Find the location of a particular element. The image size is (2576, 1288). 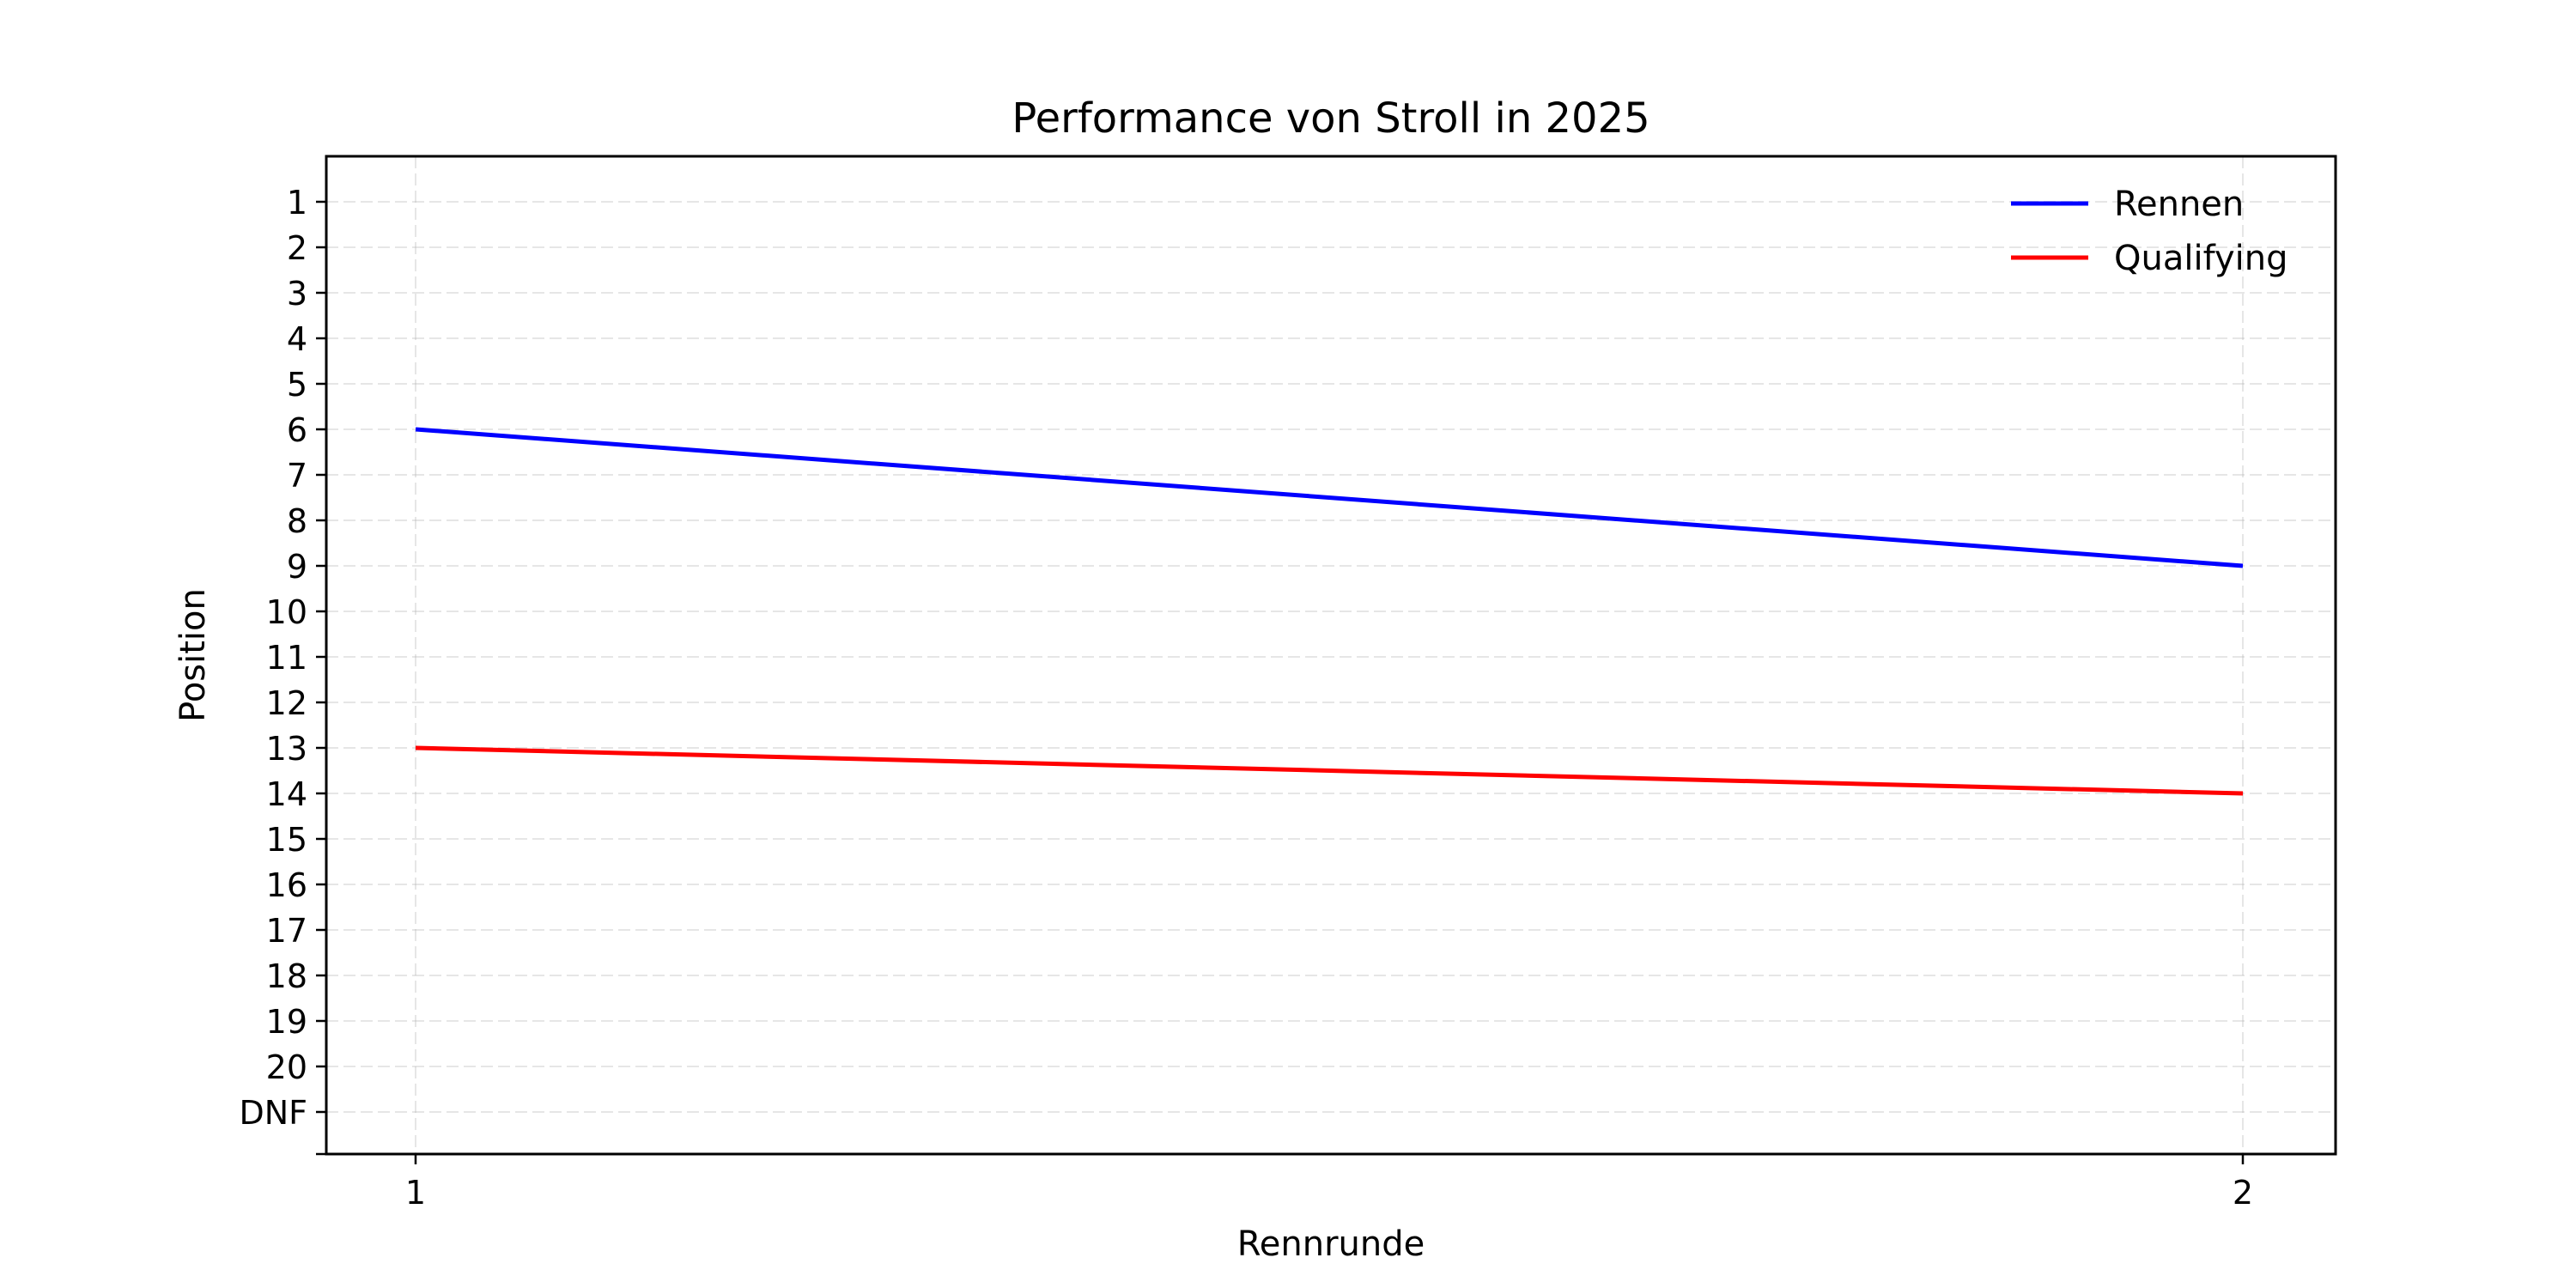

y-tick-label: 17 is located at coordinates (286, 931).